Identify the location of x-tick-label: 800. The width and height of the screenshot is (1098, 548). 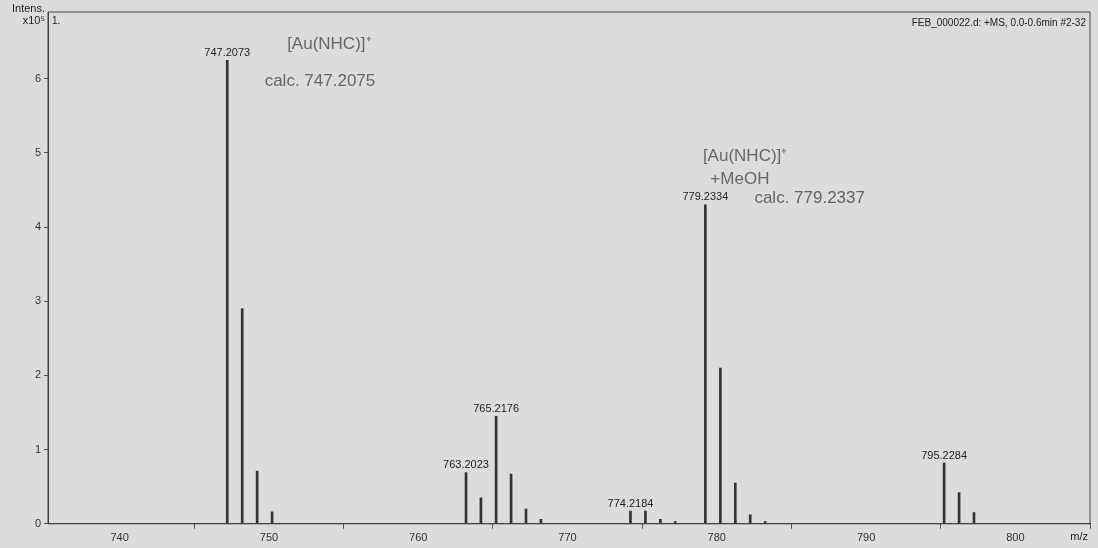
(1015, 537).